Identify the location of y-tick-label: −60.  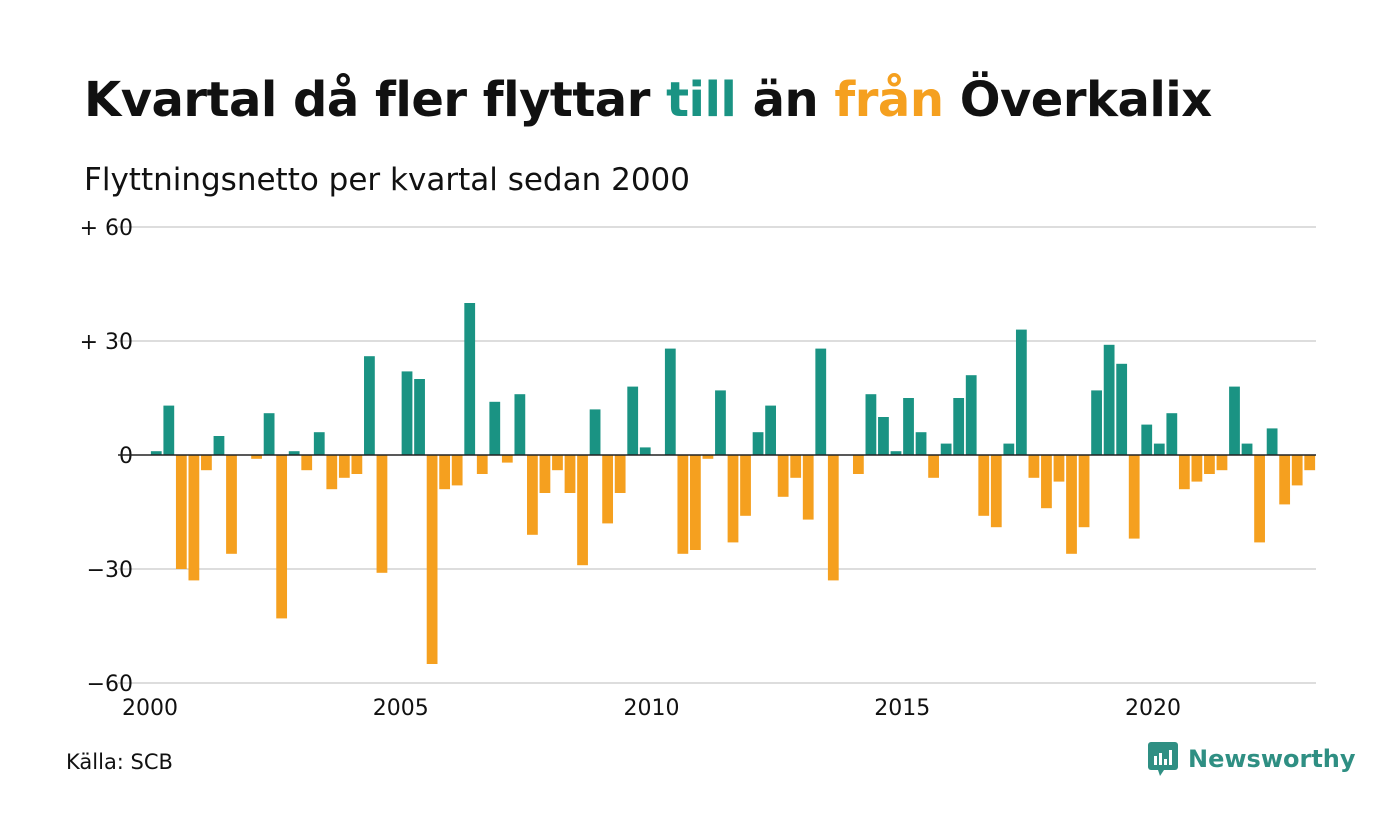
(110, 684).